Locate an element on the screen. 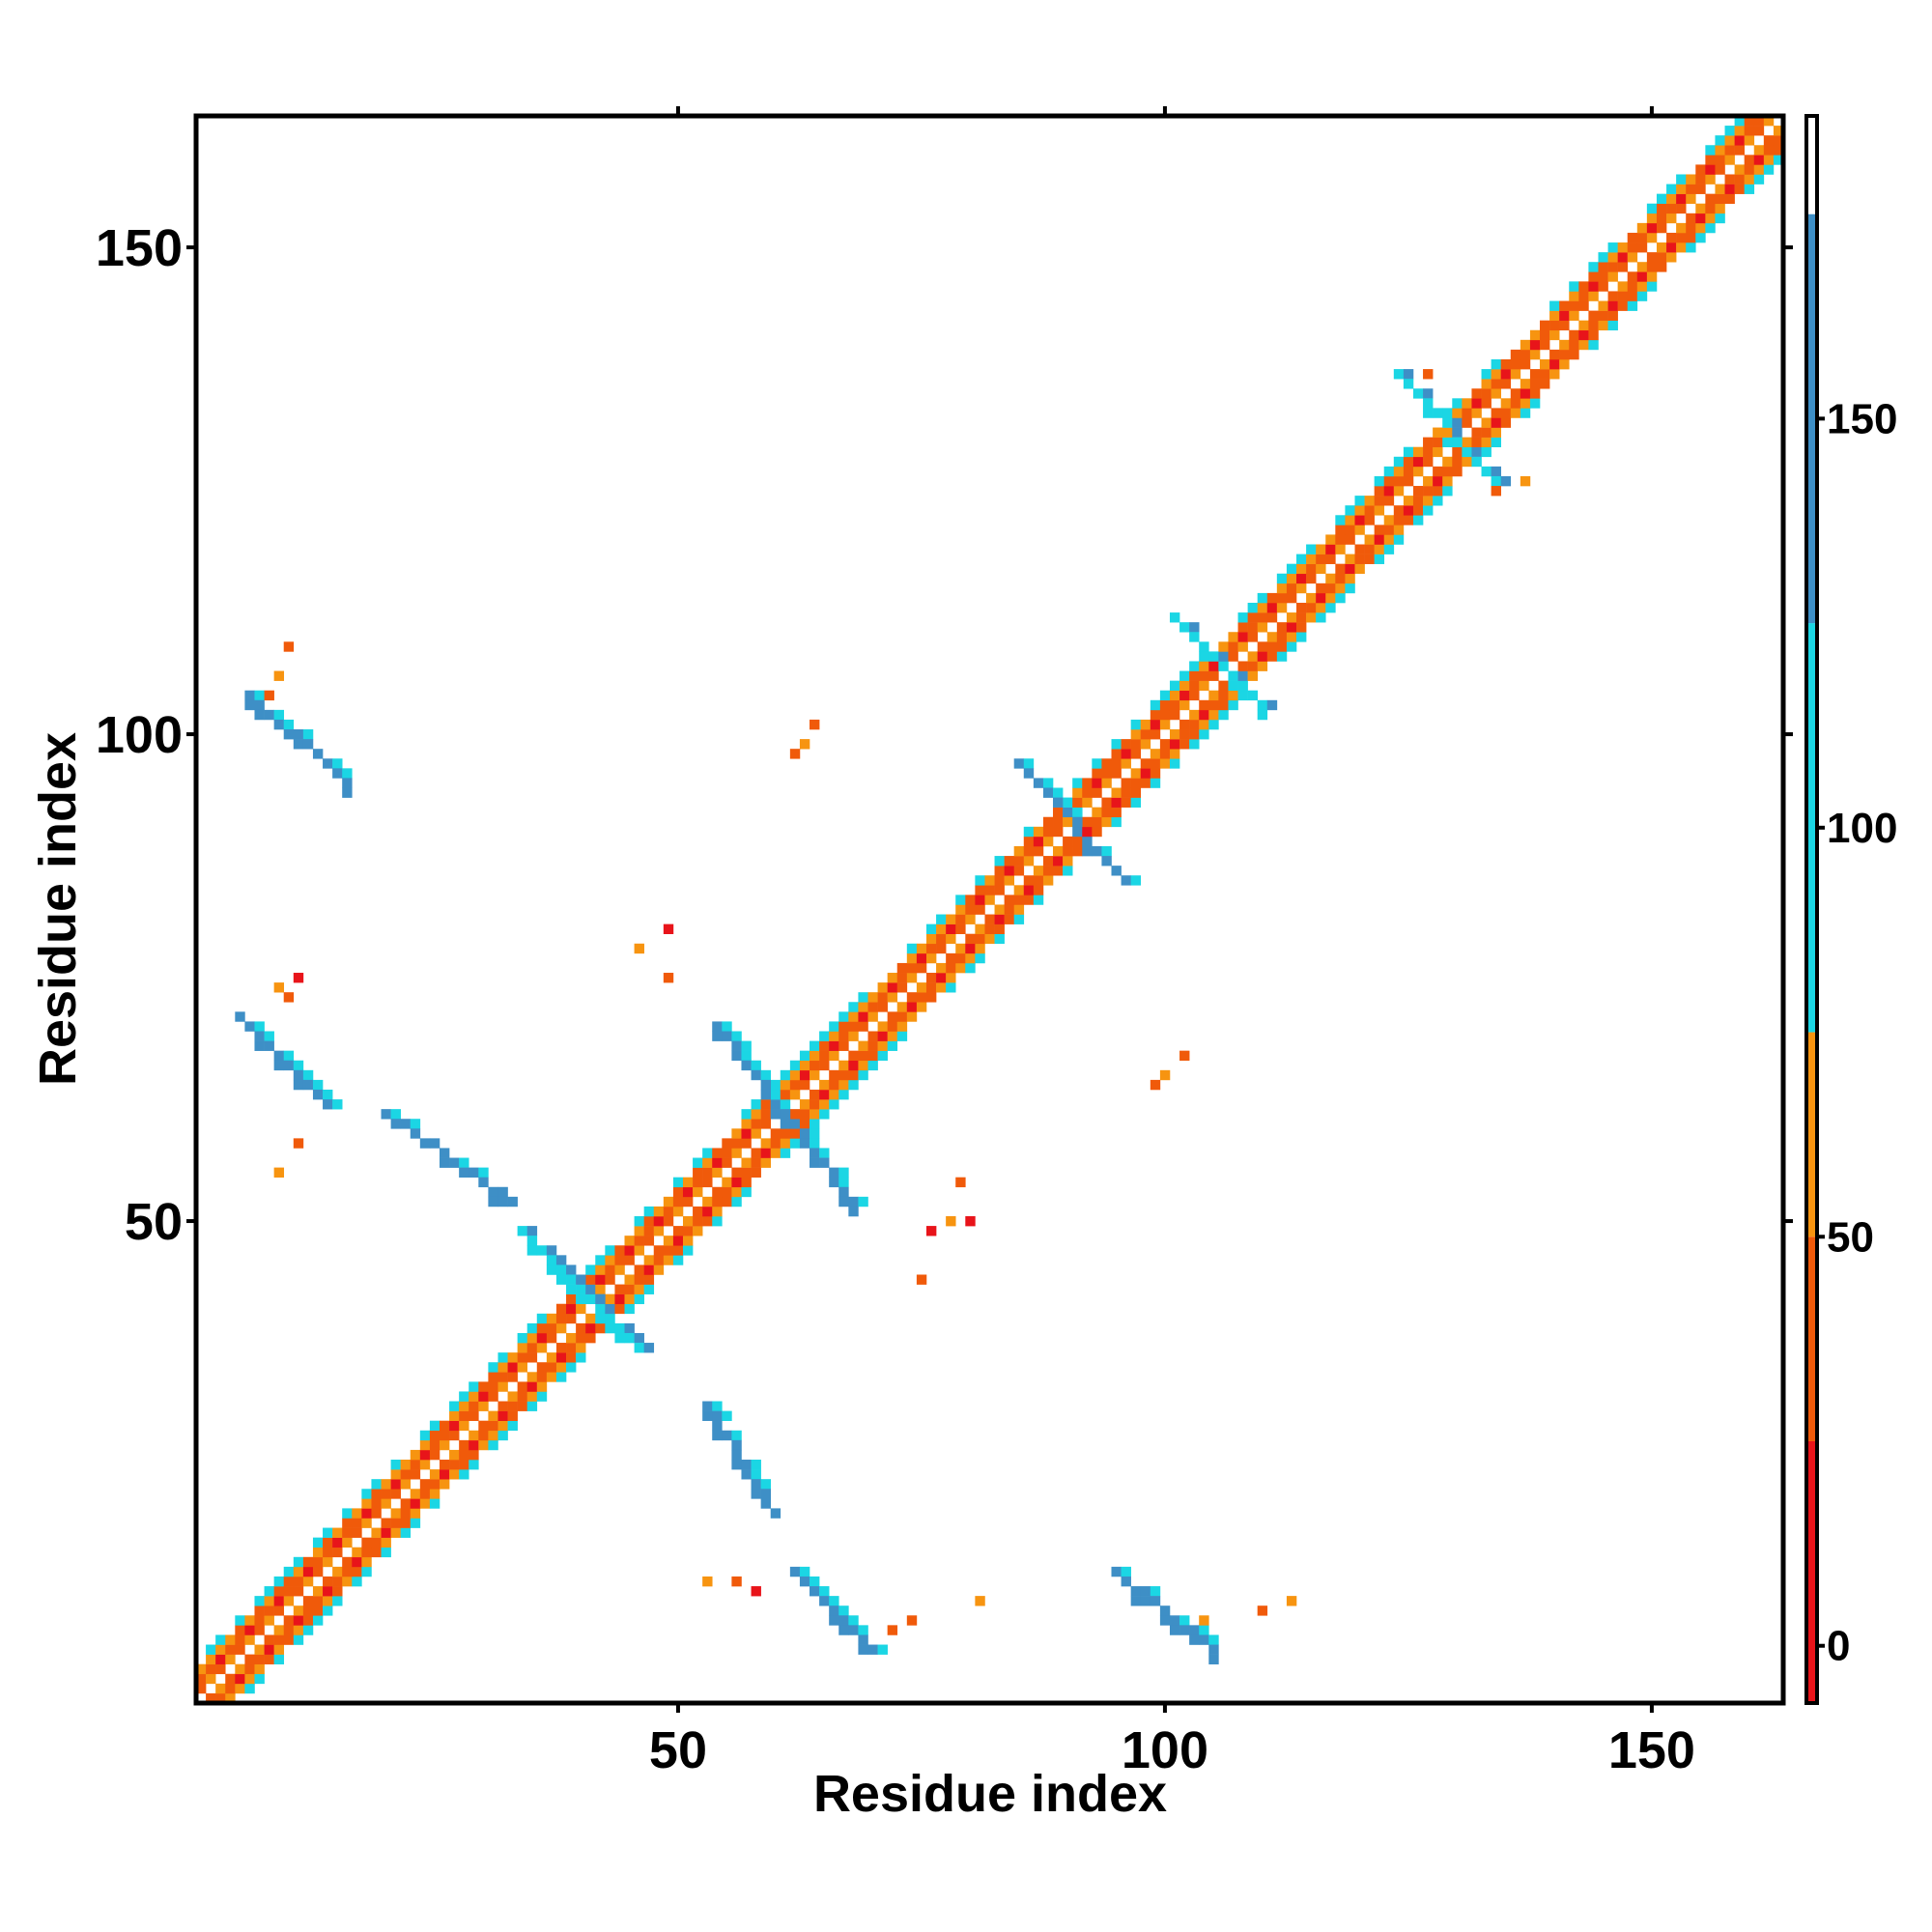  x-tick-label: 100 is located at coordinates (1165, 1750).